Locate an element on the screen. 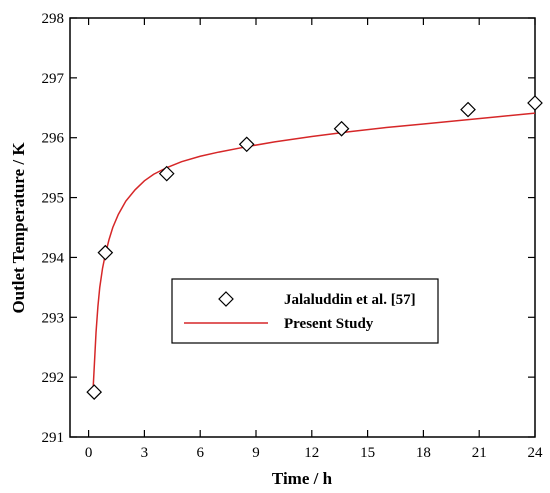 The width and height of the screenshot is (550, 493). y-tick-label: 296 is located at coordinates (53, 139).